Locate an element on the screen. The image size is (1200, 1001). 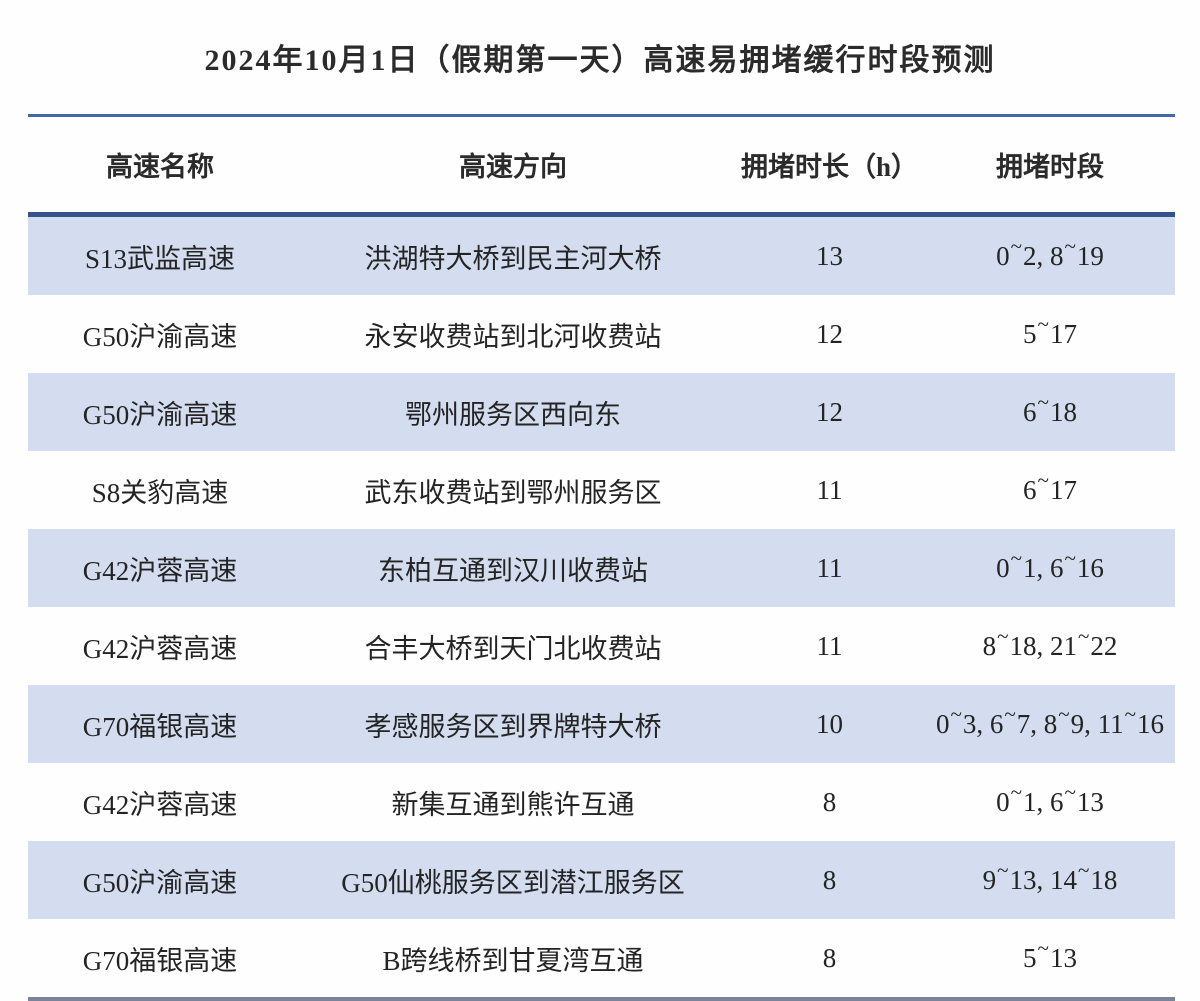
cell-periods: 5~17 is located at coordinates (1050, 330).